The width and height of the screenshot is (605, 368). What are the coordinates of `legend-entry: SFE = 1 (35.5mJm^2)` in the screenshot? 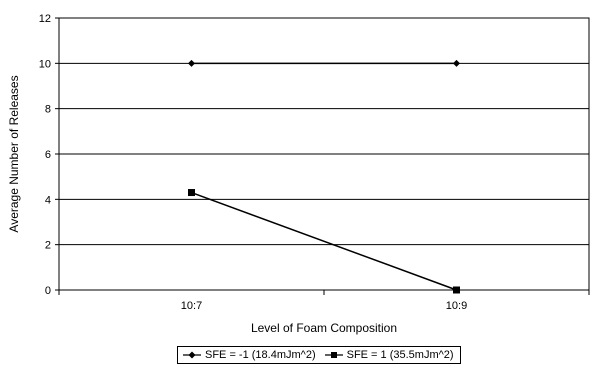 It's located at (389, 355).